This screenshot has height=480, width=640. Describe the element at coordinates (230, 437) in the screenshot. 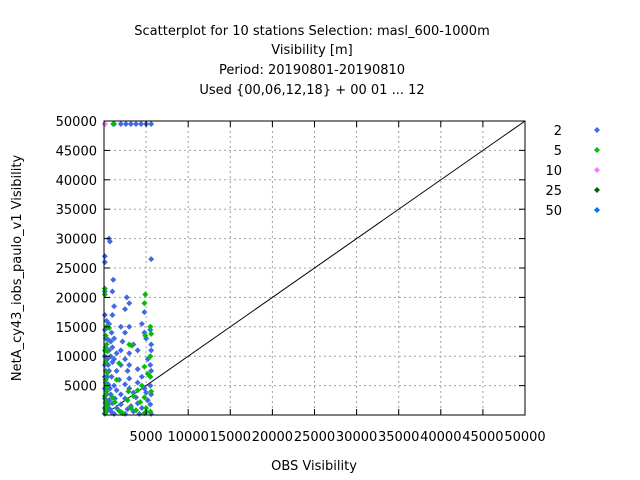

I see `x-tick-label-2: 15000` at that location.